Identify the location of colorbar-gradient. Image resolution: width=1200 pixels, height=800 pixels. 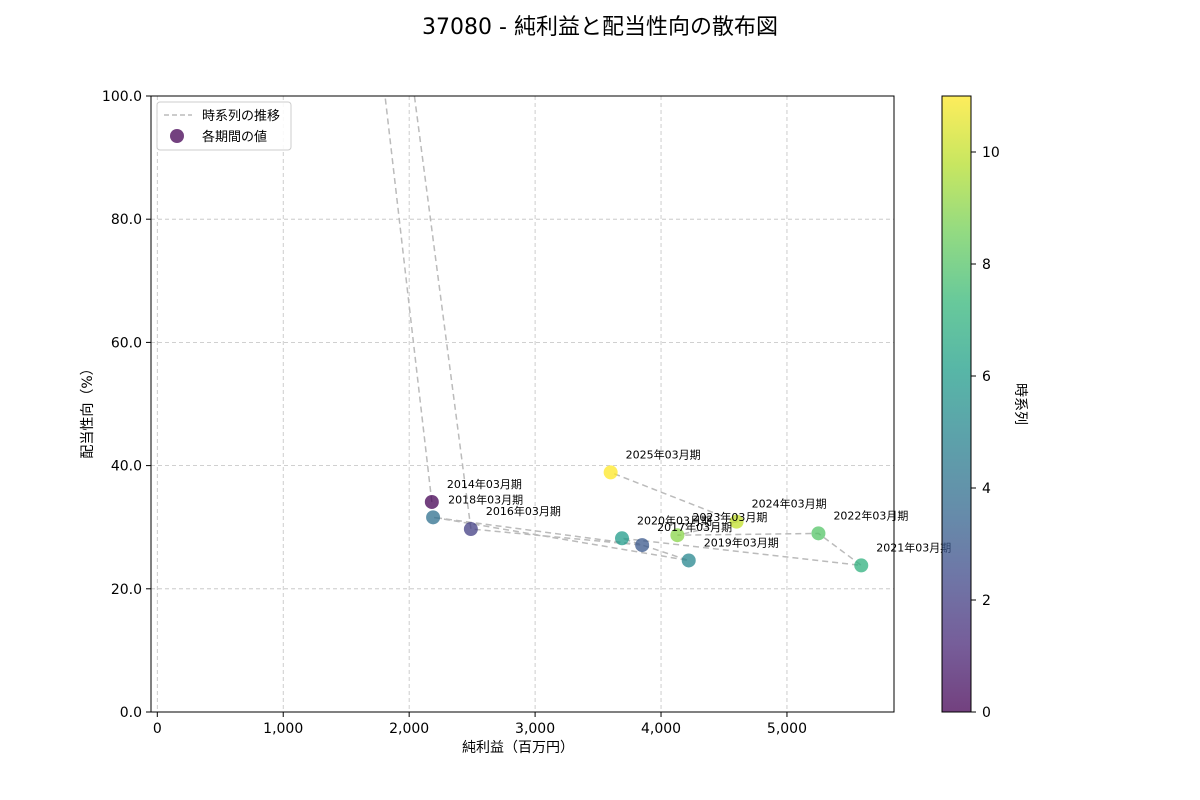
(956, 404).